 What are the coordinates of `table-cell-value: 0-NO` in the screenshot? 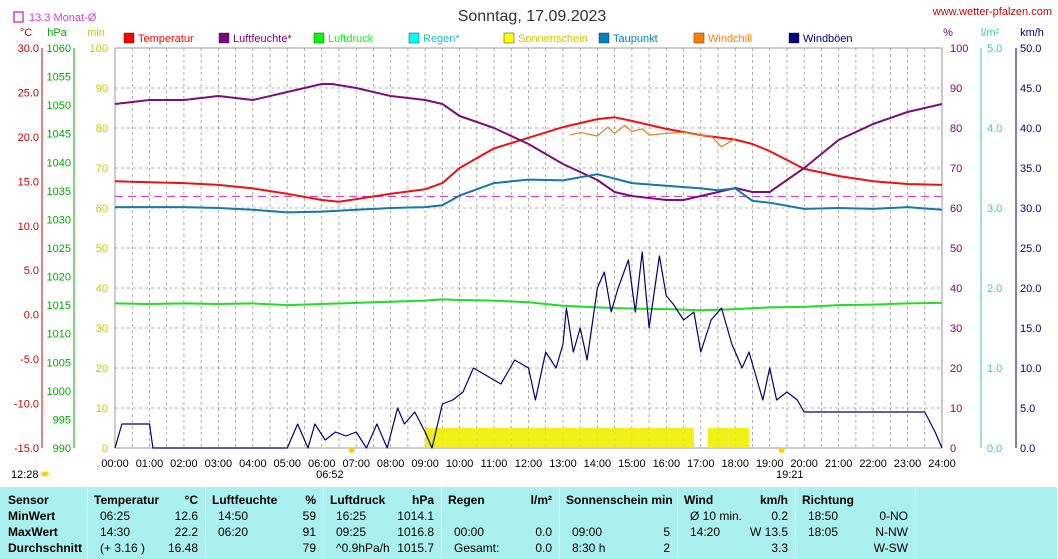 It's located at (893, 516).